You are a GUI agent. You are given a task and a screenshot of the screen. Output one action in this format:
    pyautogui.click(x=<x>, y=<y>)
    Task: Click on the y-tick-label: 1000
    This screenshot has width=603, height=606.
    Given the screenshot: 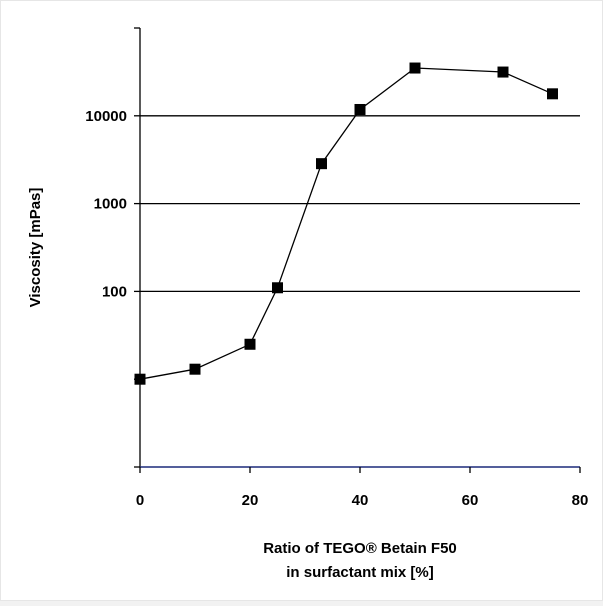 What is the action you would take?
    pyautogui.click(x=110, y=204)
    